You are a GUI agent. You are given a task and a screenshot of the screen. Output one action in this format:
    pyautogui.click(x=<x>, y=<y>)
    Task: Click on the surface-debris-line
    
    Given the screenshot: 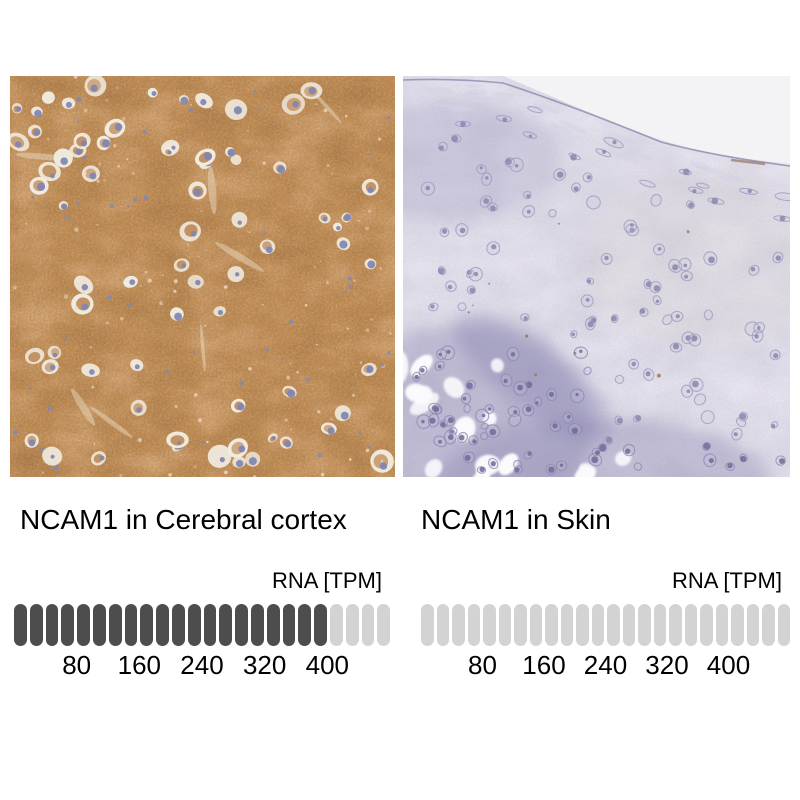 What is the action you would take?
    pyautogui.click(x=748, y=162)
    